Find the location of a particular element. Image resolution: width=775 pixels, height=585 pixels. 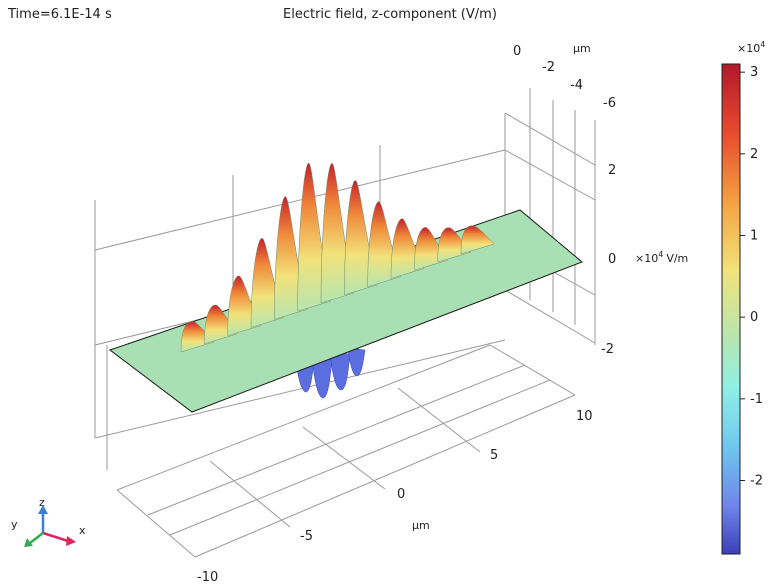

triad-x-axis is located at coordinates (55, 537).